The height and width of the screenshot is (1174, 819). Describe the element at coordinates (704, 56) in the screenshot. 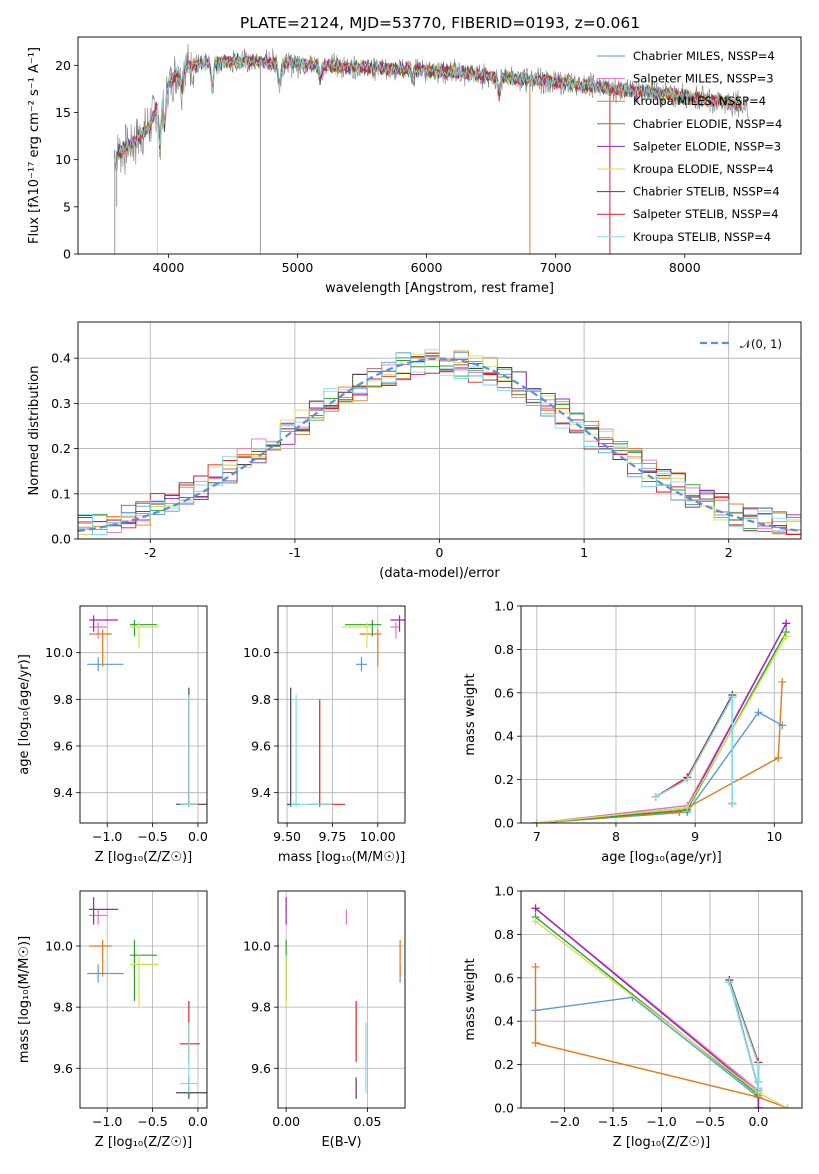

I see `legend-label: Chabrier MILES, NSSP=4` at that location.